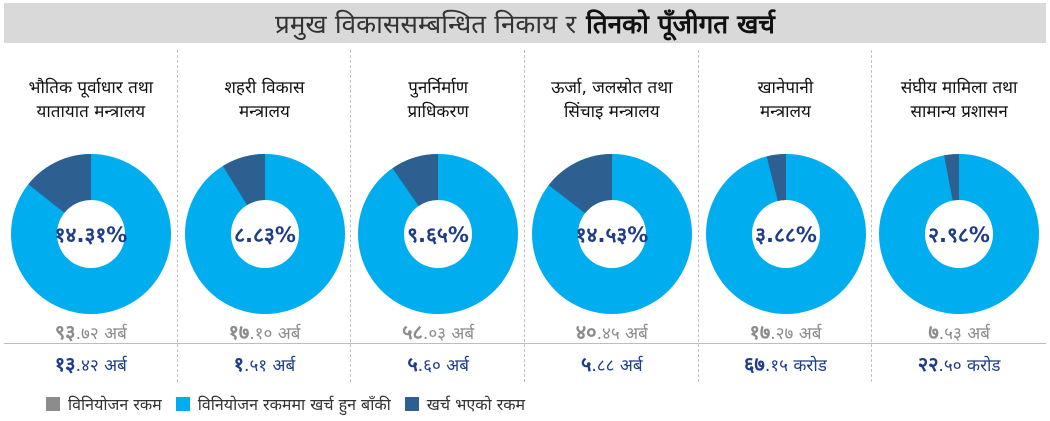  I want to click on spent-amount: १.५१ अर्ब, so click(265, 363).